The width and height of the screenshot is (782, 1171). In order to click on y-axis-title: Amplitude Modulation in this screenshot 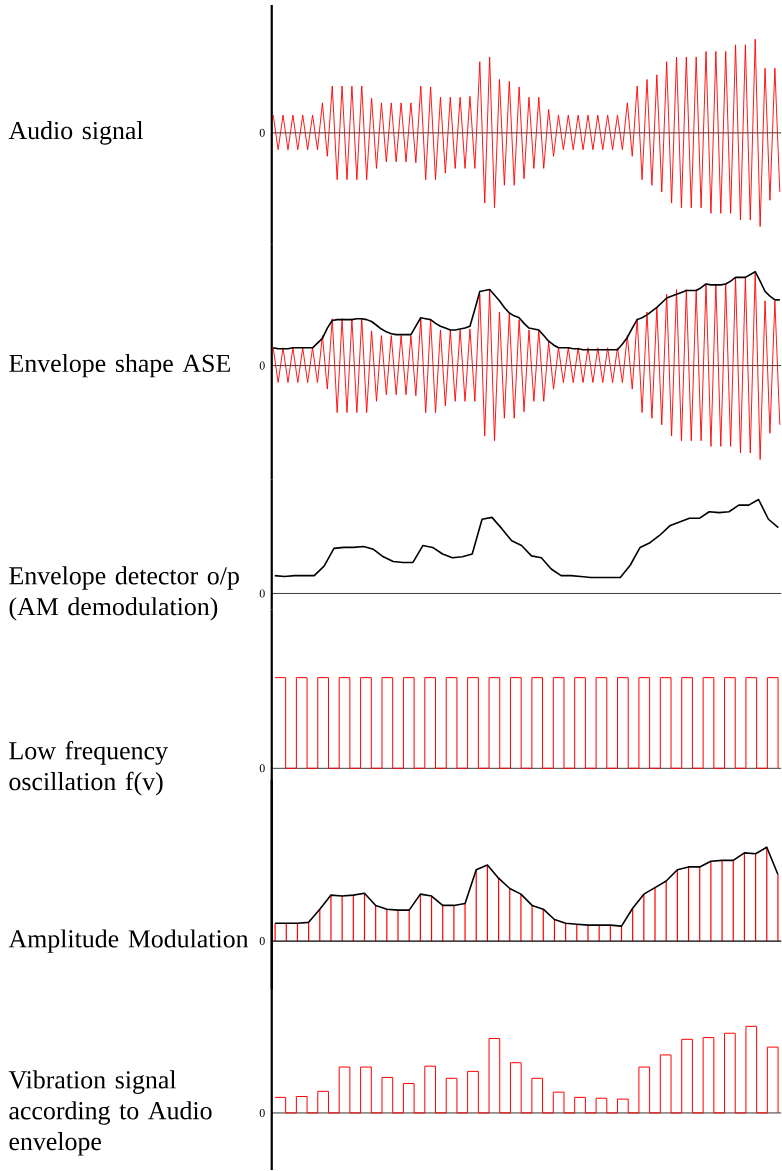, I will do `click(128, 941)`.